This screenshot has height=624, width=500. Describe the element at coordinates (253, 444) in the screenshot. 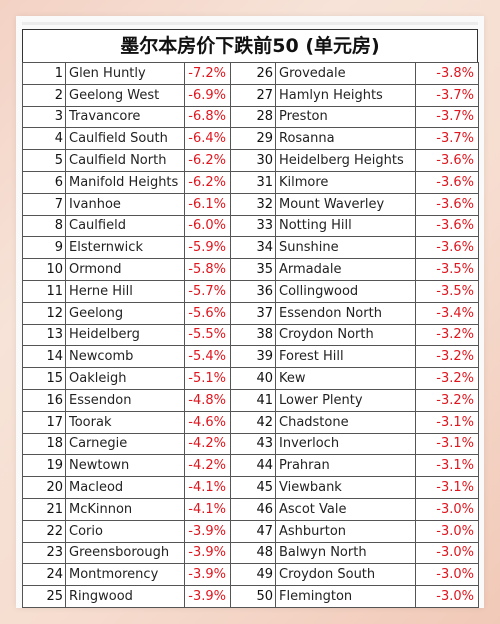

I see `right-rank-cell: 43` at that location.